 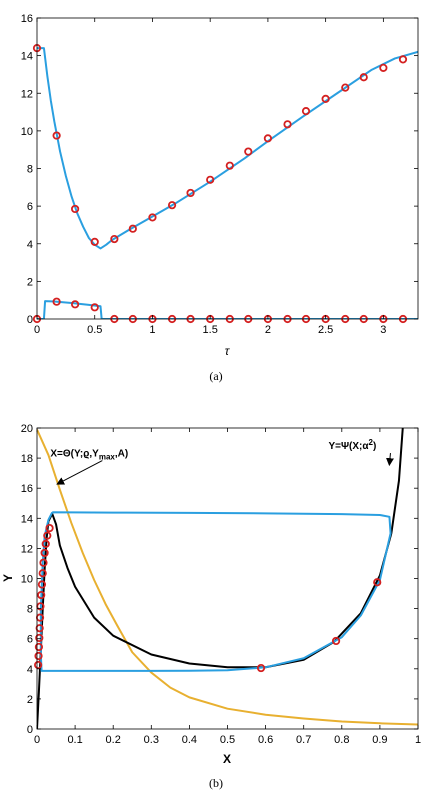 I want to click on panel-a-xtick-label: 2, so click(x=268, y=330).